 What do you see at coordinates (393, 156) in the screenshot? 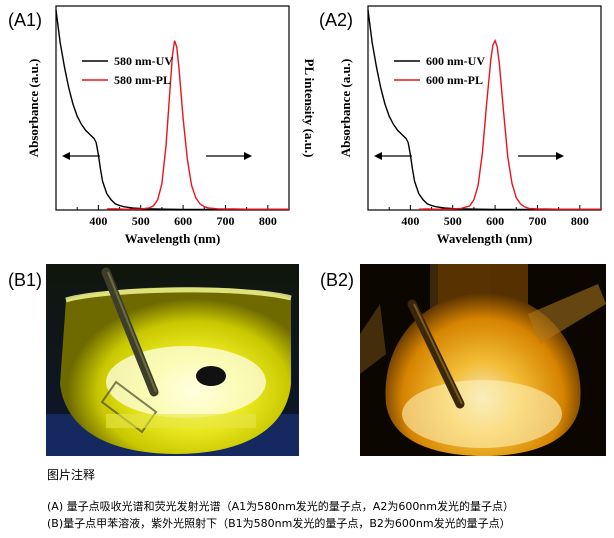
I see `chart-a2-arrow-left-icon` at bounding box center [393, 156].